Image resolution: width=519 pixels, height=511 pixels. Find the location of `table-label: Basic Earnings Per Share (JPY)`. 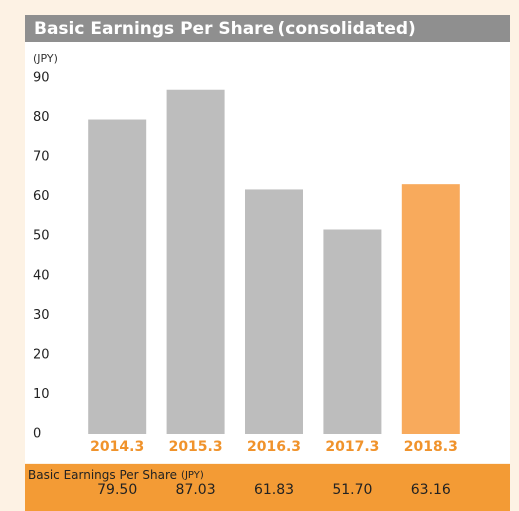

table-label: Basic Earnings Per Share (JPY) is located at coordinates (116, 475).